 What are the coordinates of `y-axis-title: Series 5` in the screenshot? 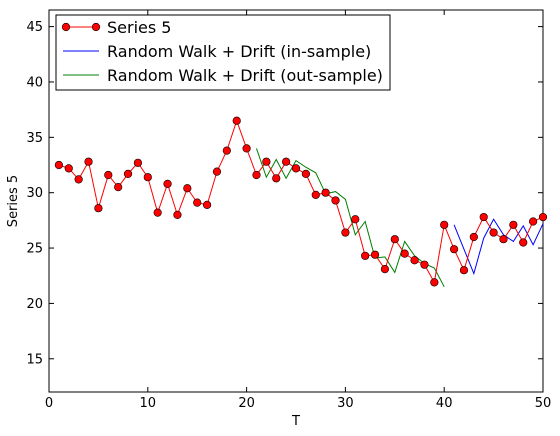 It's located at (13, 201).